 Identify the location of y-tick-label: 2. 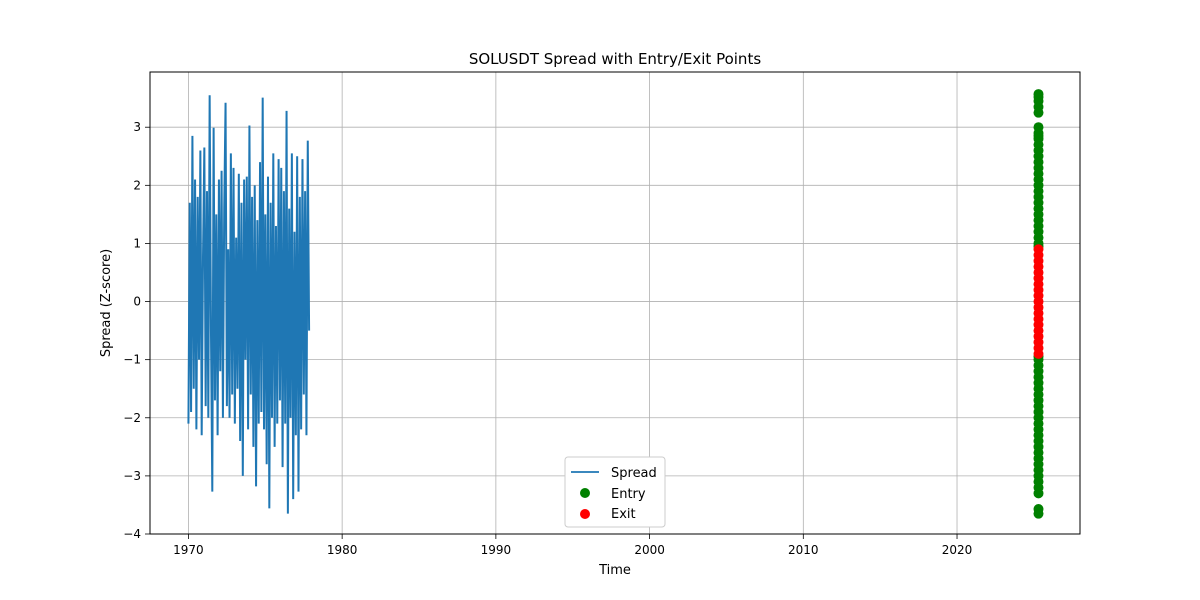
(137, 185).